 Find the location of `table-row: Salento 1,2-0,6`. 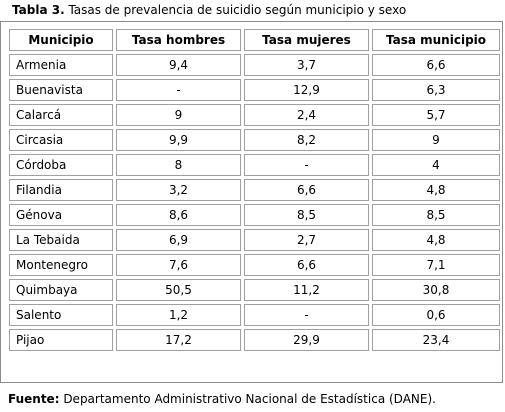

table-row: Salento 1,2-0,6 is located at coordinates (254, 315).